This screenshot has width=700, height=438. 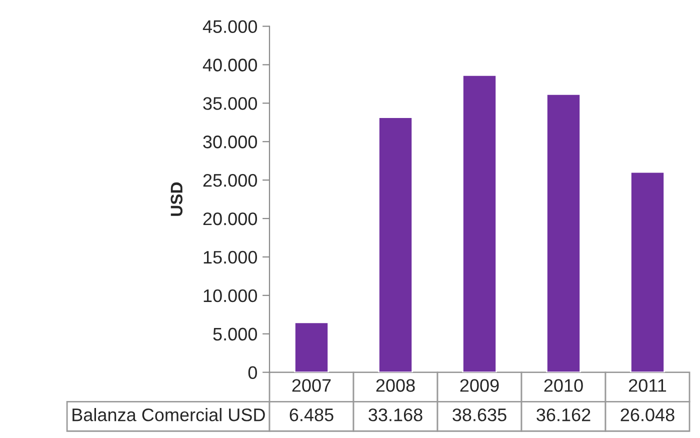 What do you see at coordinates (563, 415) in the screenshot?
I see `data-label: 36.162` at bounding box center [563, 415].